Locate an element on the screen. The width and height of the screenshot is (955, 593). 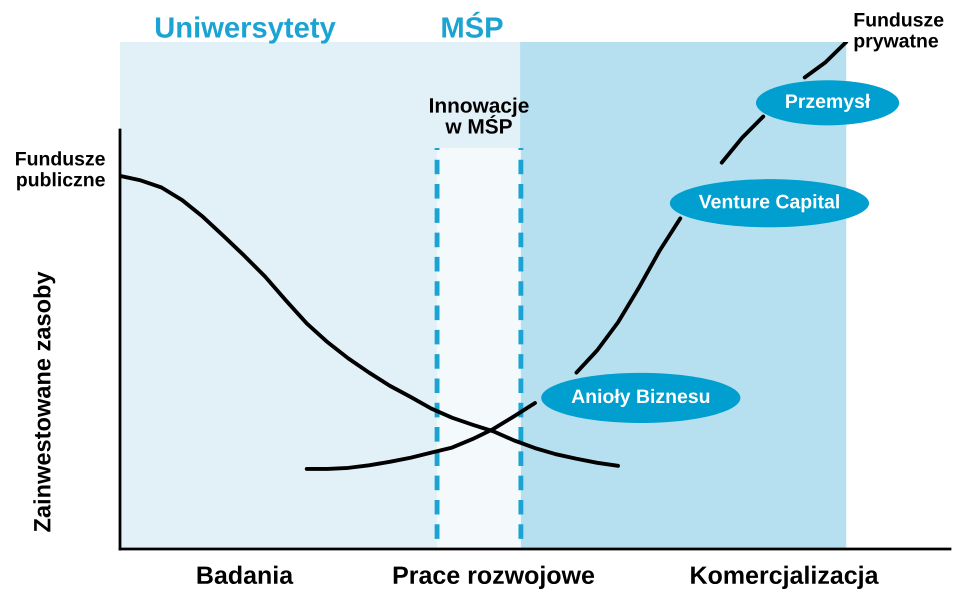
x-tick-label: Prace rozwojowe is located at coordinates (494, 577).